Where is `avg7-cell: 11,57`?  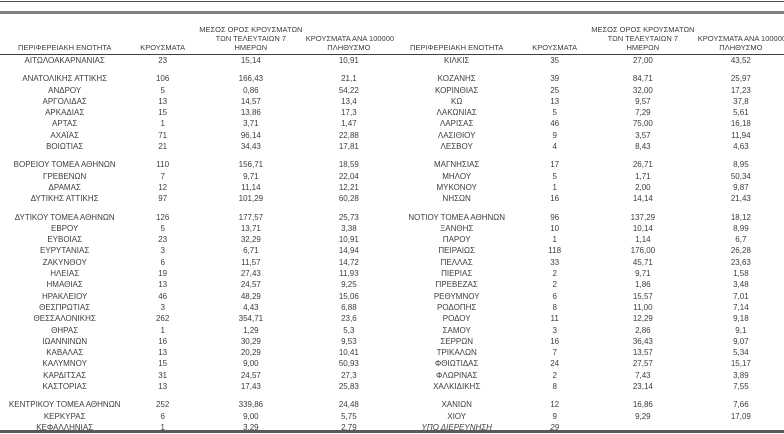 avg7-cell: 11,57 is located at coordinates (251, 262).